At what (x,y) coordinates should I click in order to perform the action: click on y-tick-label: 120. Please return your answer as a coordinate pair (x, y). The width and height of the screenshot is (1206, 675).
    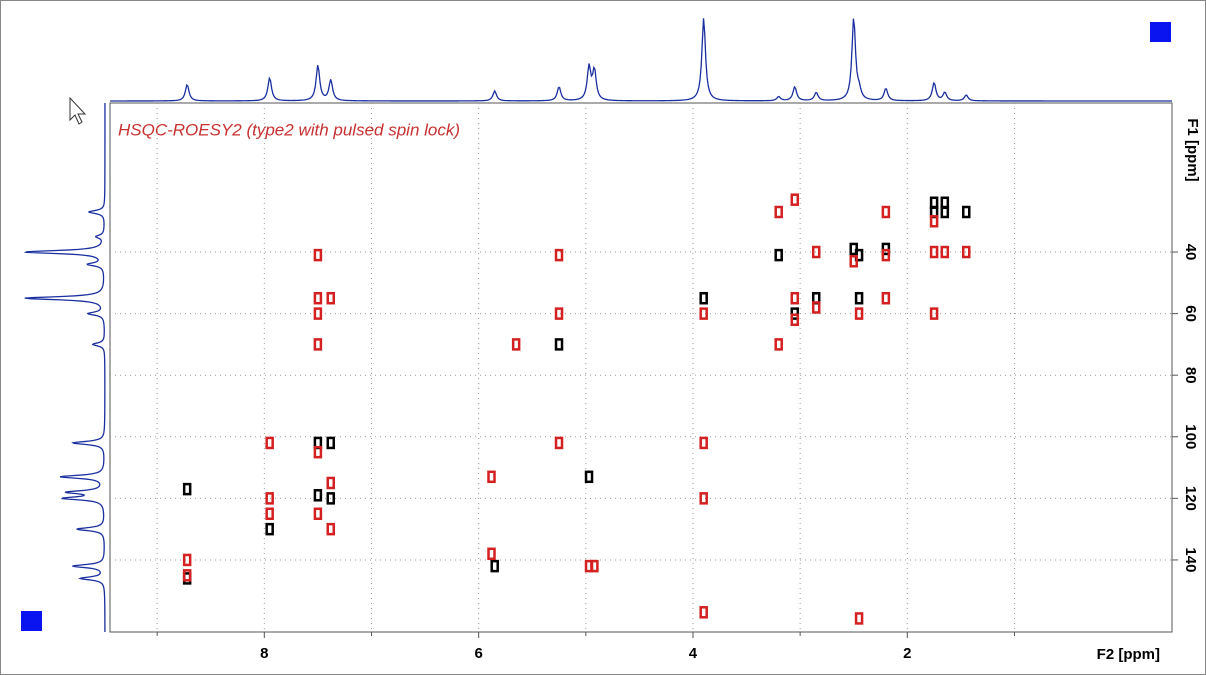
    Looking at the image, I should click on (1190, 498).